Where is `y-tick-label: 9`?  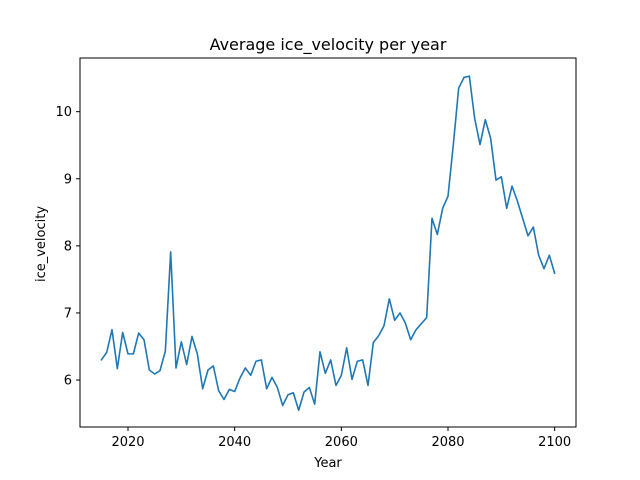
y-tick-label: 9 is located at coordinates (68, 179).